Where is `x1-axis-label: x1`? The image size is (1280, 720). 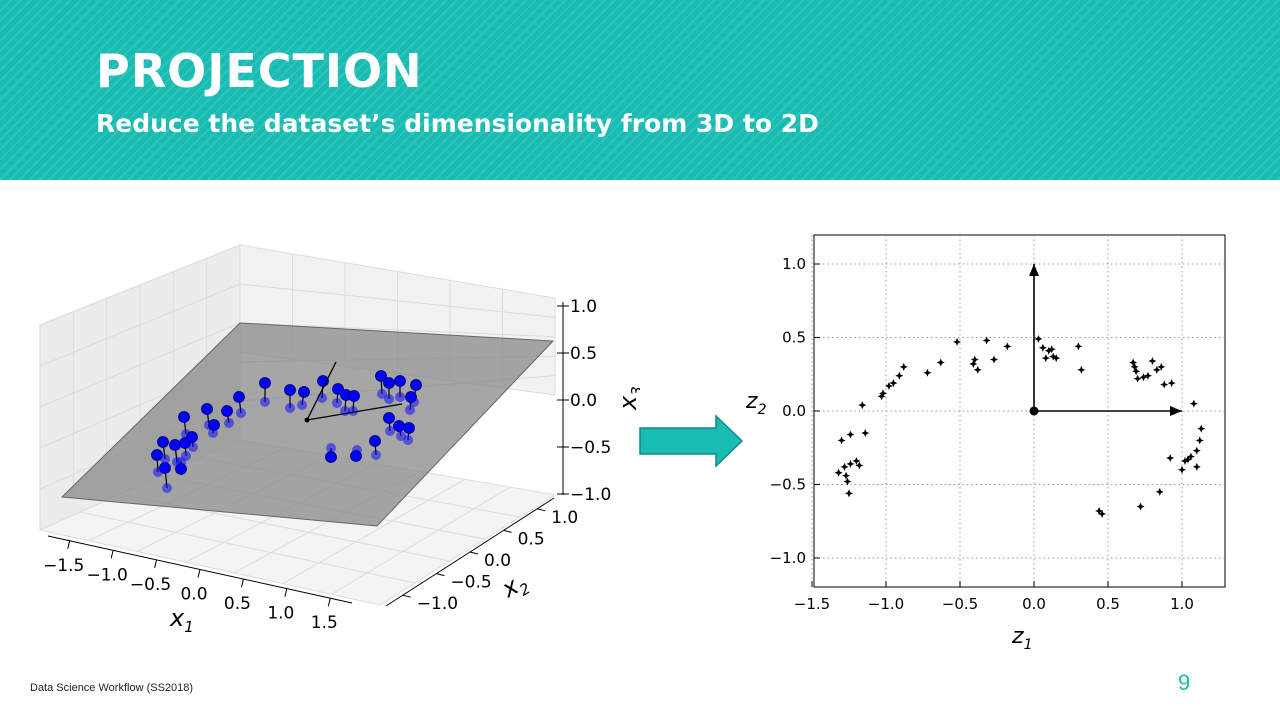
x1-axis-label: x1 is located at coordinates (181, 620).